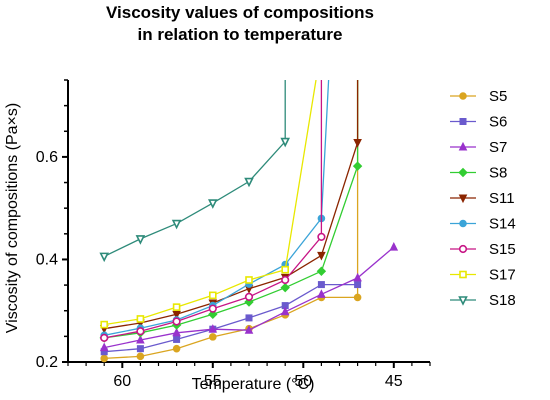 The width and height of the screenshot is (550, 400). What do you see at coordinates (498, 173) in the screenshot?
I see `legend-label: S8` at bounding box center [498, 173].